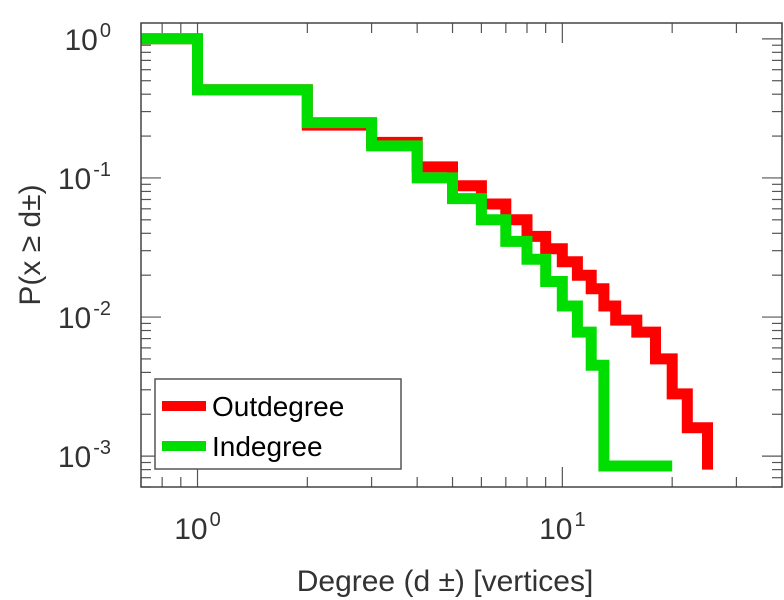 The height and width of the screenshot is (600, 784). What do you see at coordinates (197, 527) in the screenshot?
I see `x-tick-label: 10 0` at bounding box center [197, 527].